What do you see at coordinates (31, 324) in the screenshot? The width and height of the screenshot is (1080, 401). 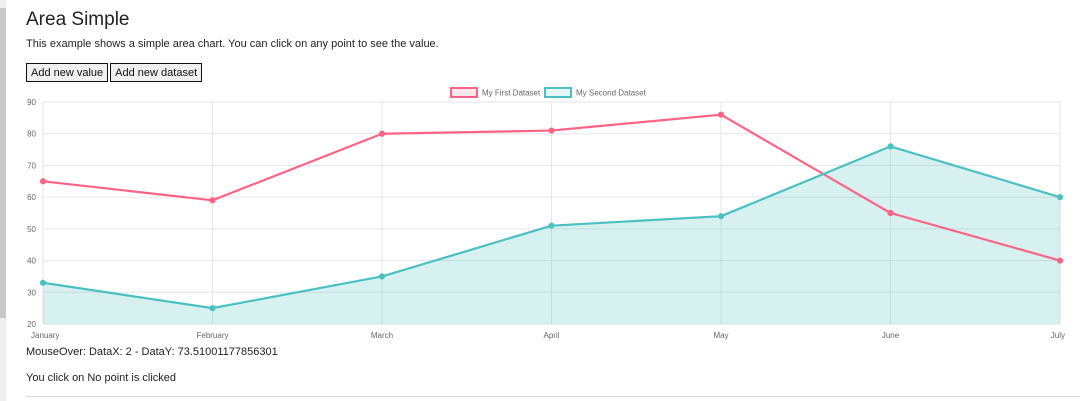 I see `y-tick-label: 20` at bounding box center [31, 324].